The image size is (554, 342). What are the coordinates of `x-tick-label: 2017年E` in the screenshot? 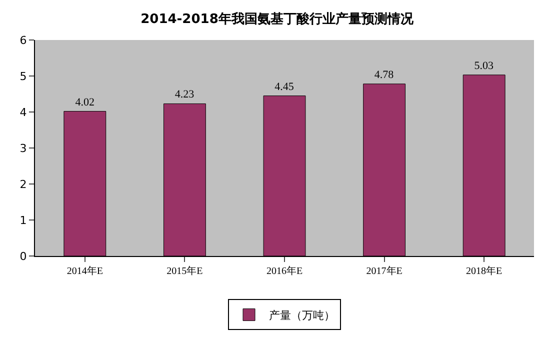 It's located at (384, 271).